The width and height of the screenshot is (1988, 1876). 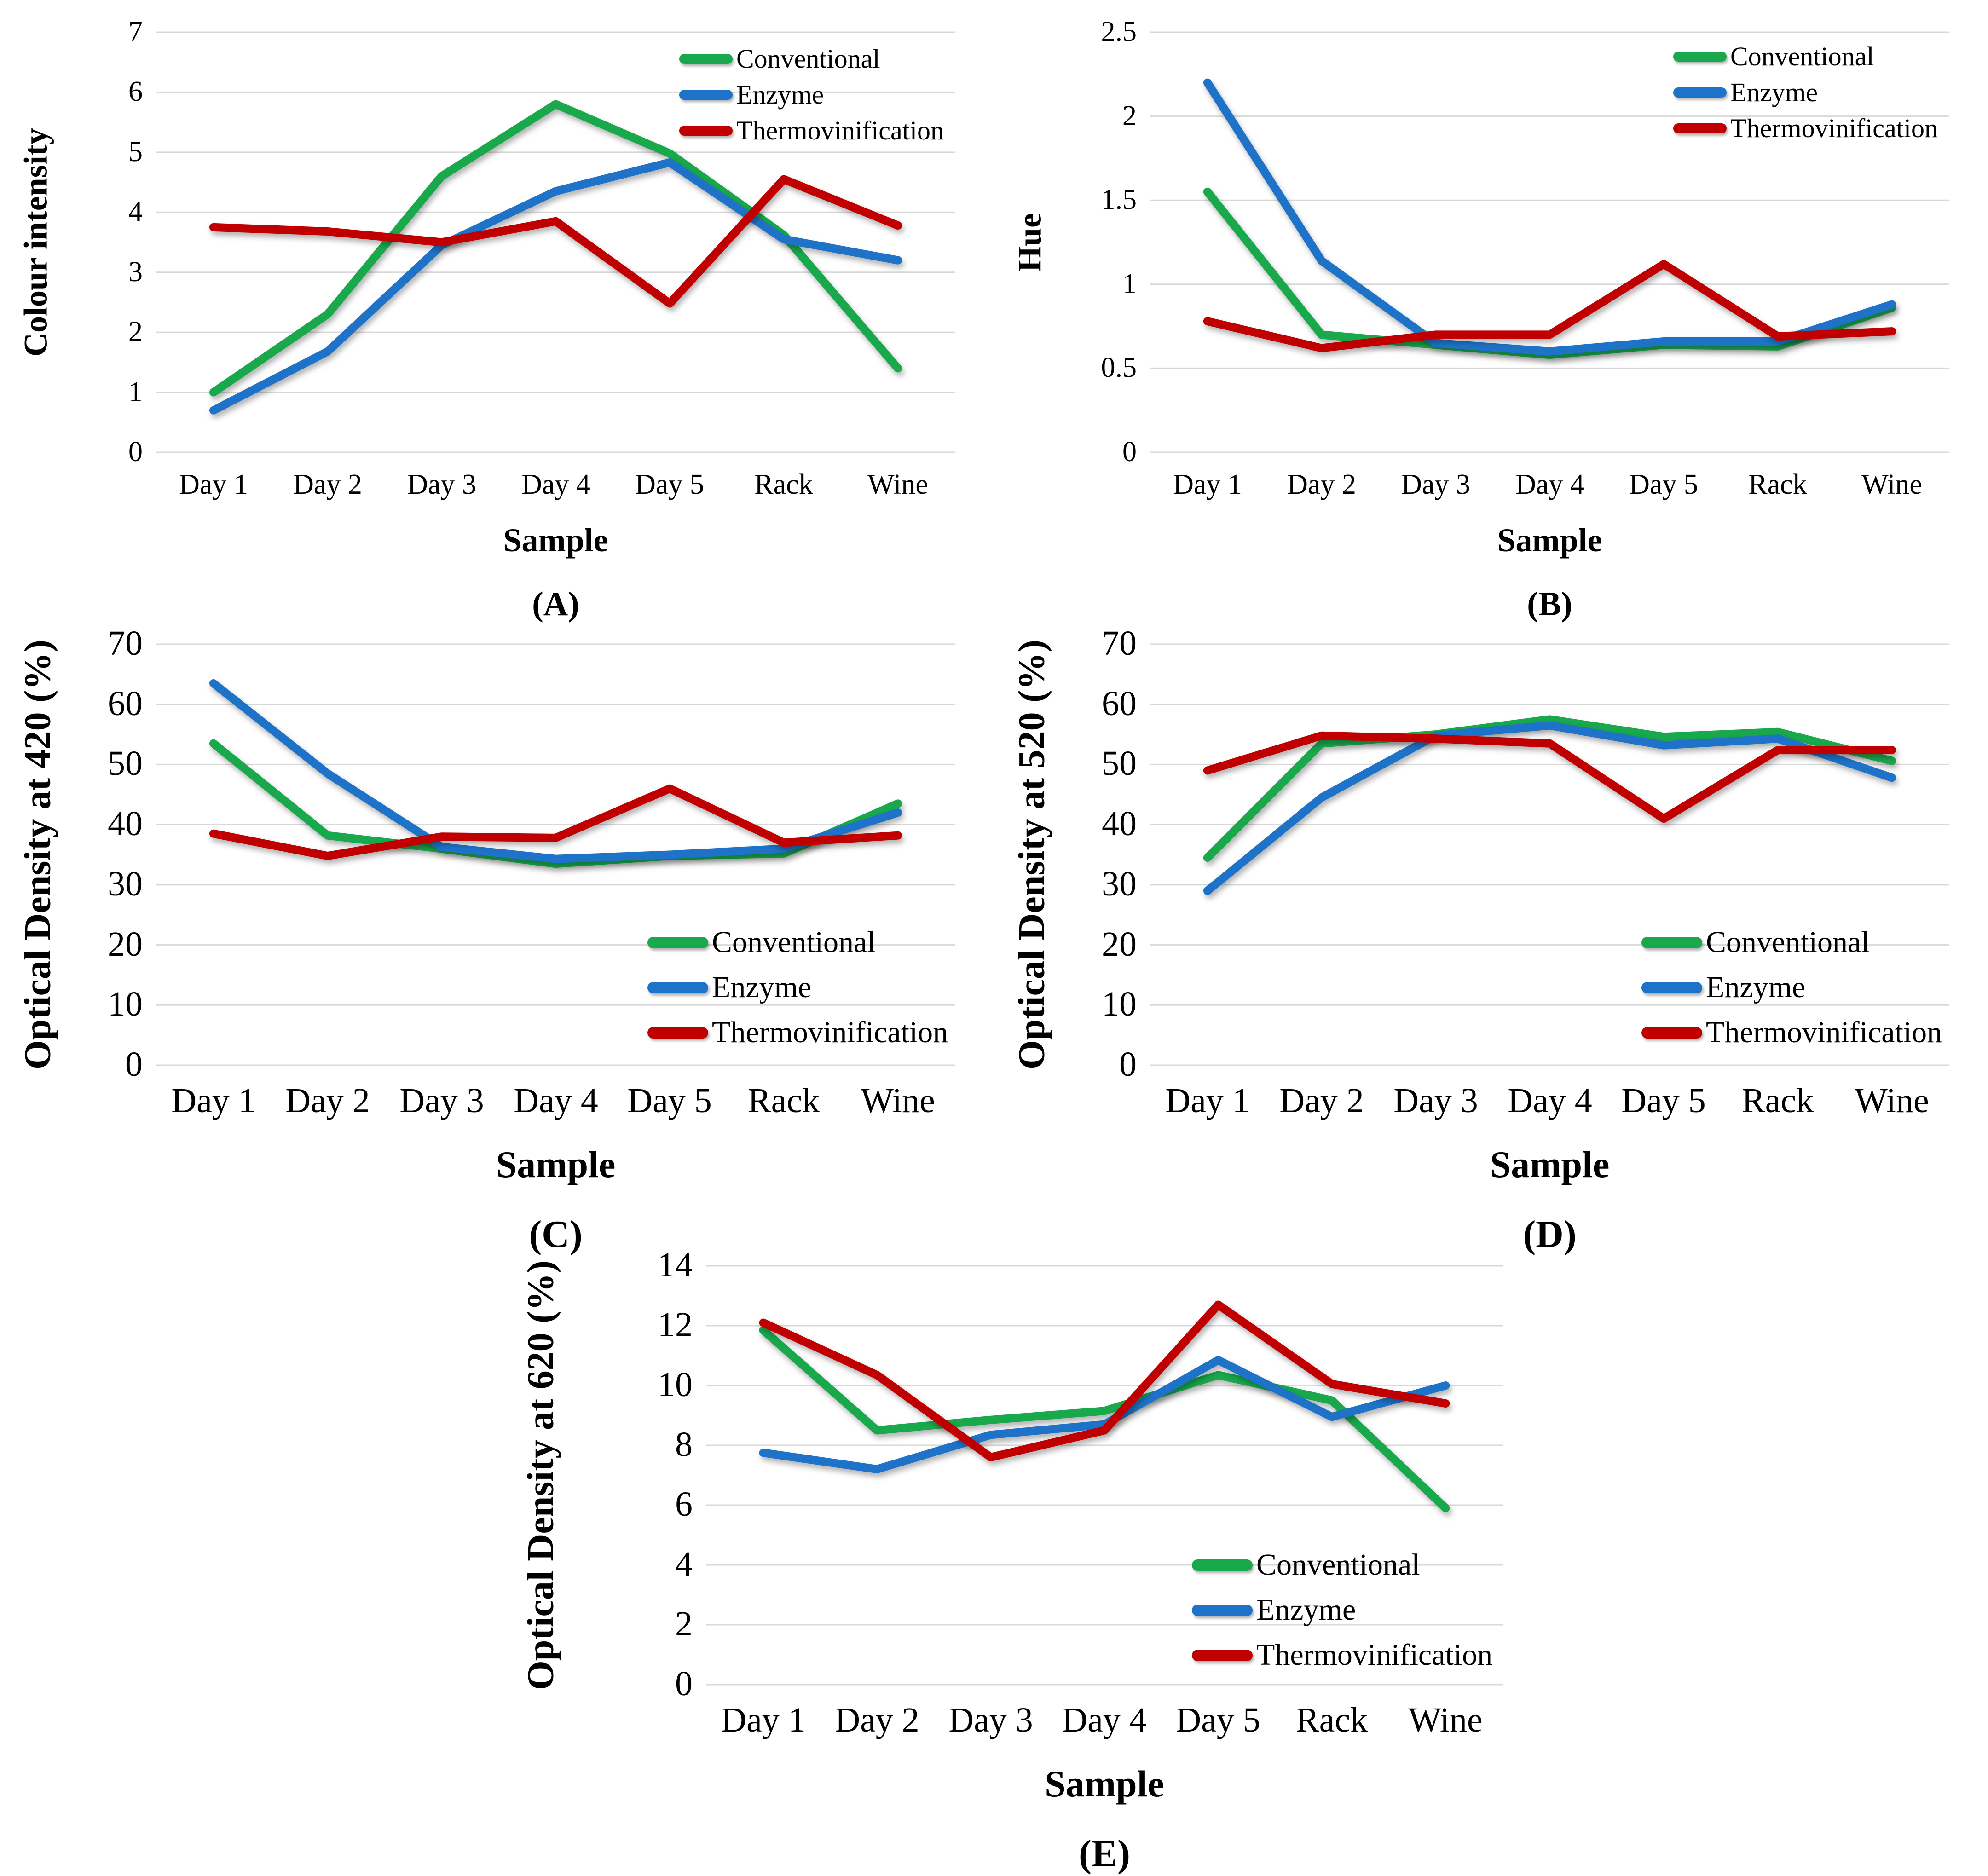 What do you see at coordinates (1119, 643) in the screenshot?
I see `y-tick-label: 70` at bounding box center [1119, 643].